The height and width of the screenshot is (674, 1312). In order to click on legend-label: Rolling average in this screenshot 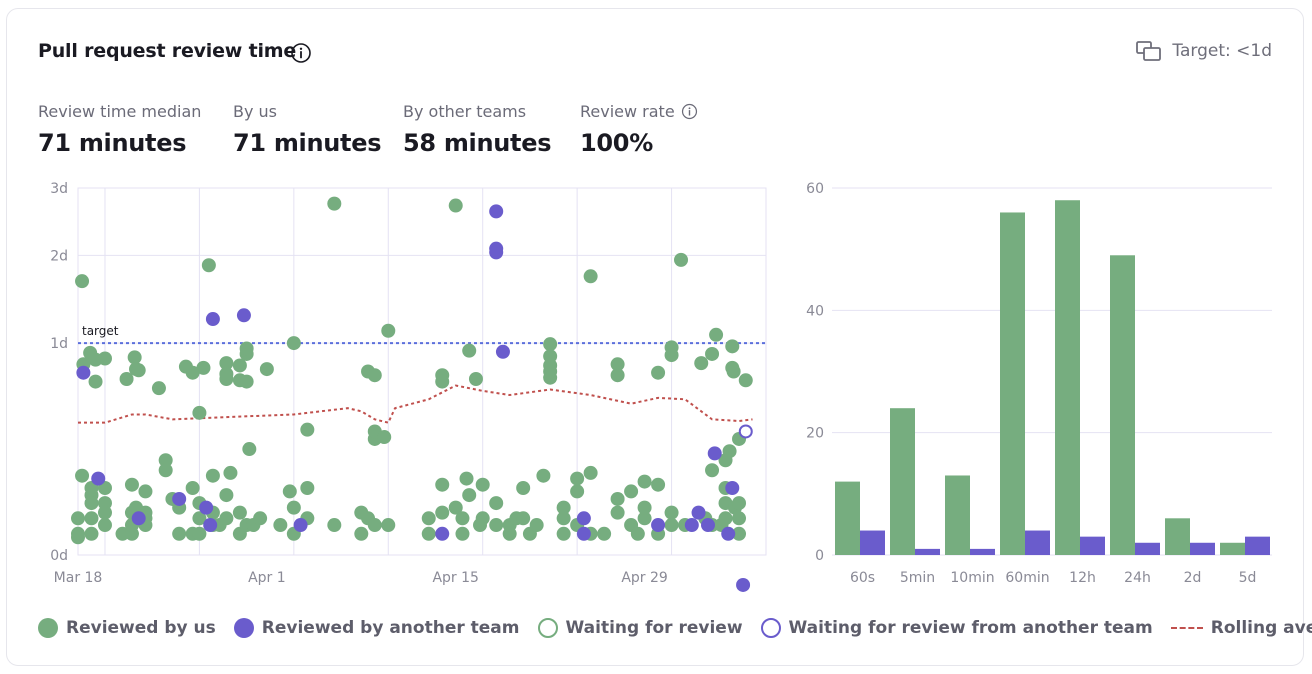, I will do `click(1261, 628)`.